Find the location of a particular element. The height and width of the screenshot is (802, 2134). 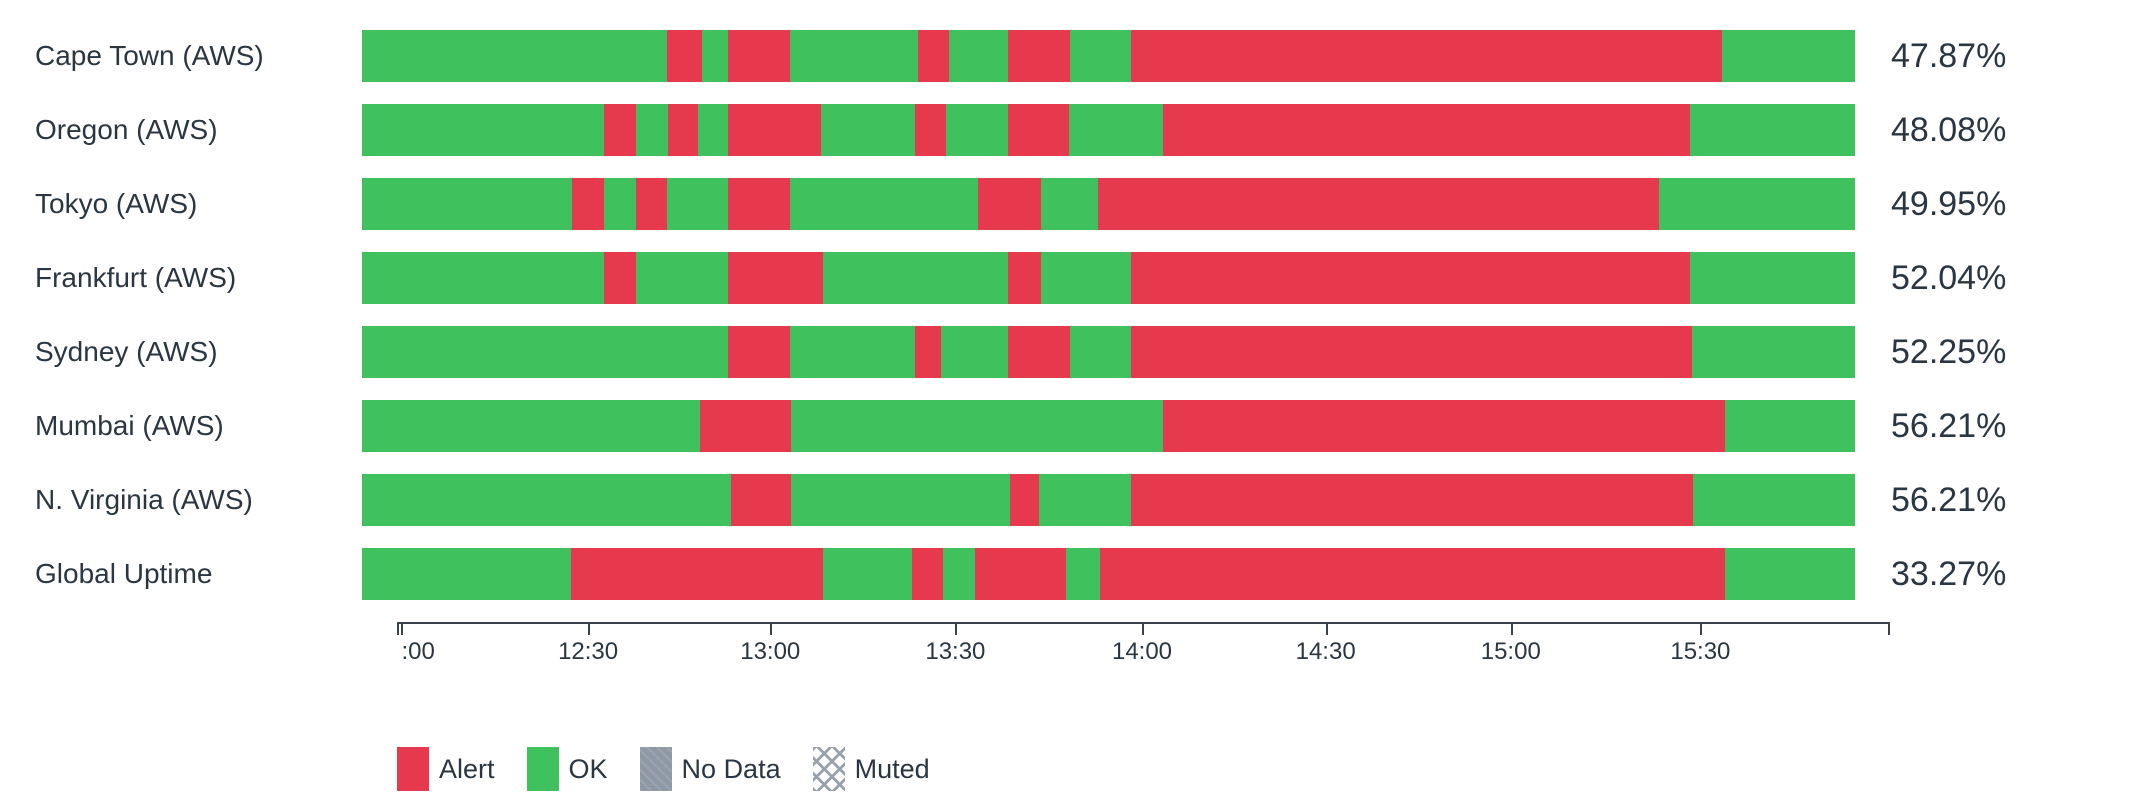

legend-label-alert: Alert is located at coordinates (467, 768).